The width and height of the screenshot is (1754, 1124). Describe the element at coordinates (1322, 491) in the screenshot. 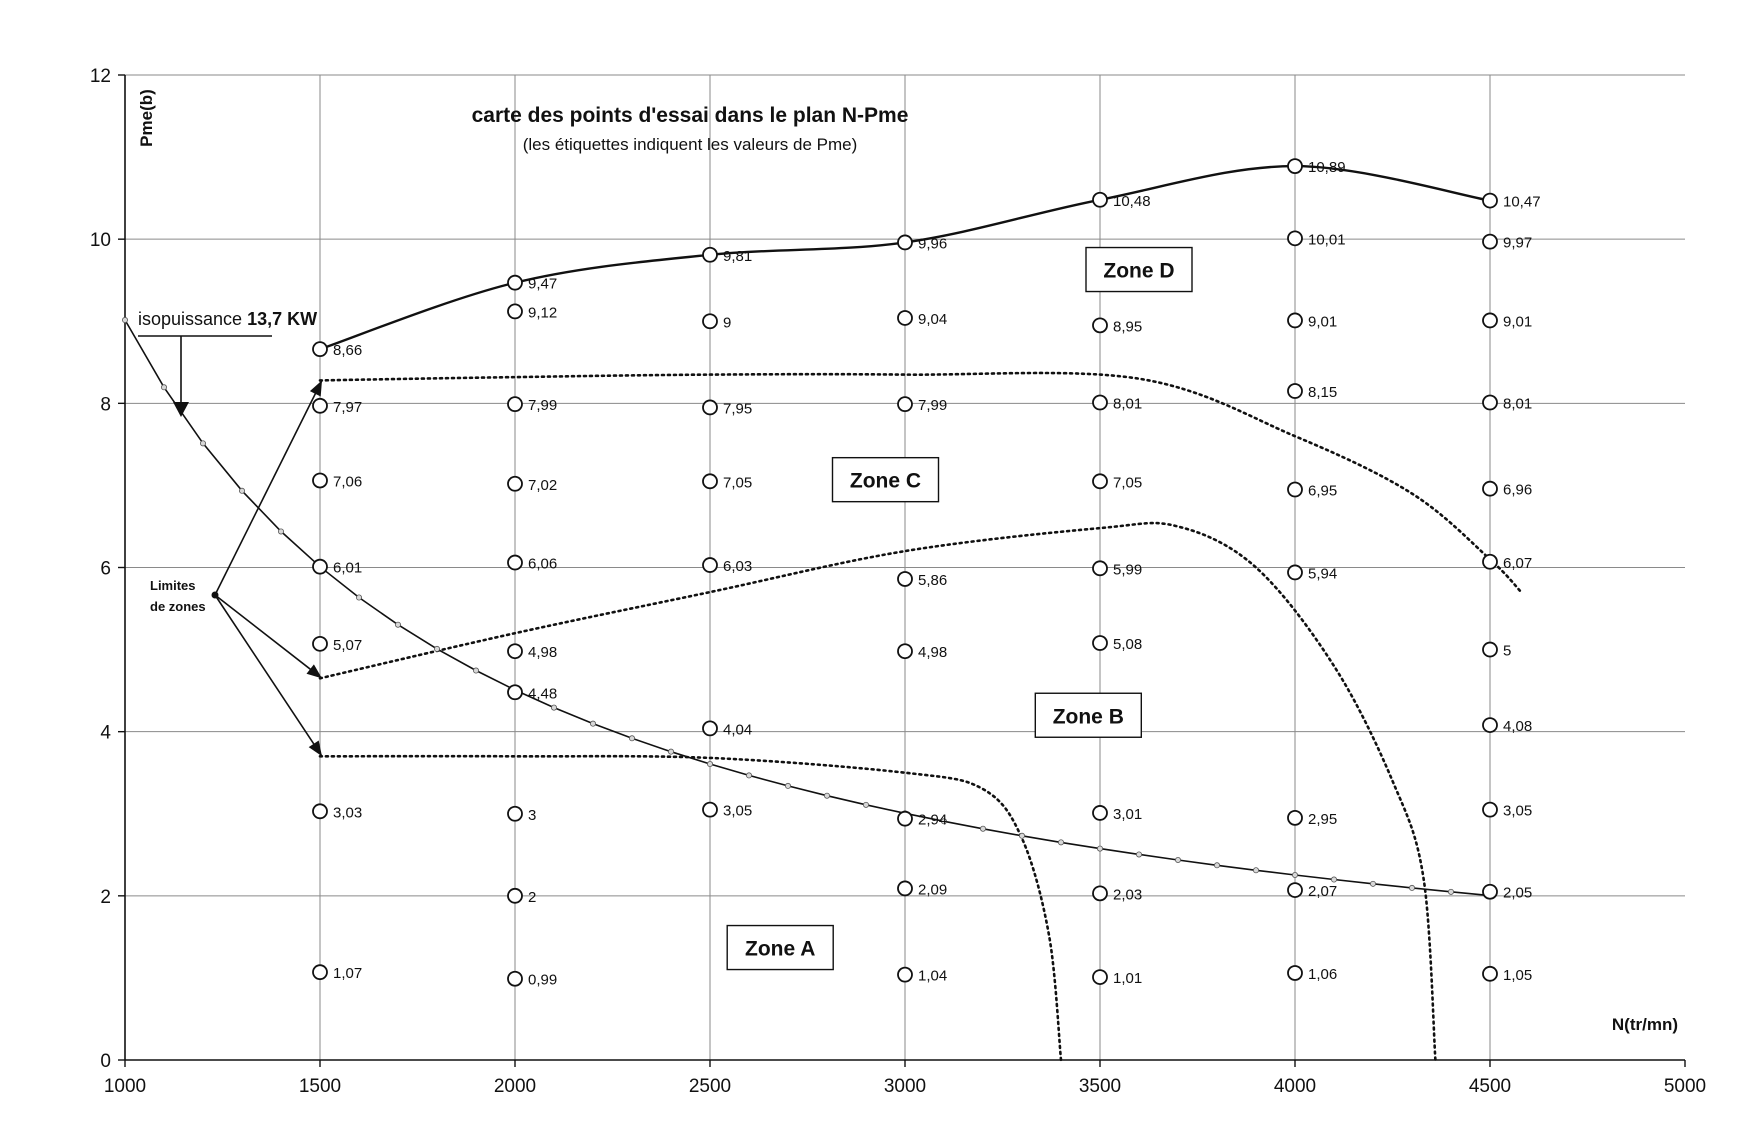

I see `test-point-label: 6,95` at that location.